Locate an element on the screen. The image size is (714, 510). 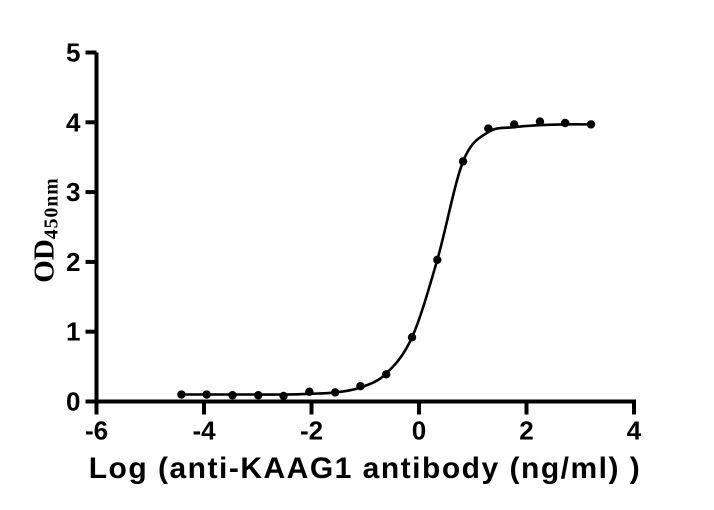
x-axis-title: Log (anti-KAAG1 antibody (ng/ml) ) is located at coordinates (365, 468).